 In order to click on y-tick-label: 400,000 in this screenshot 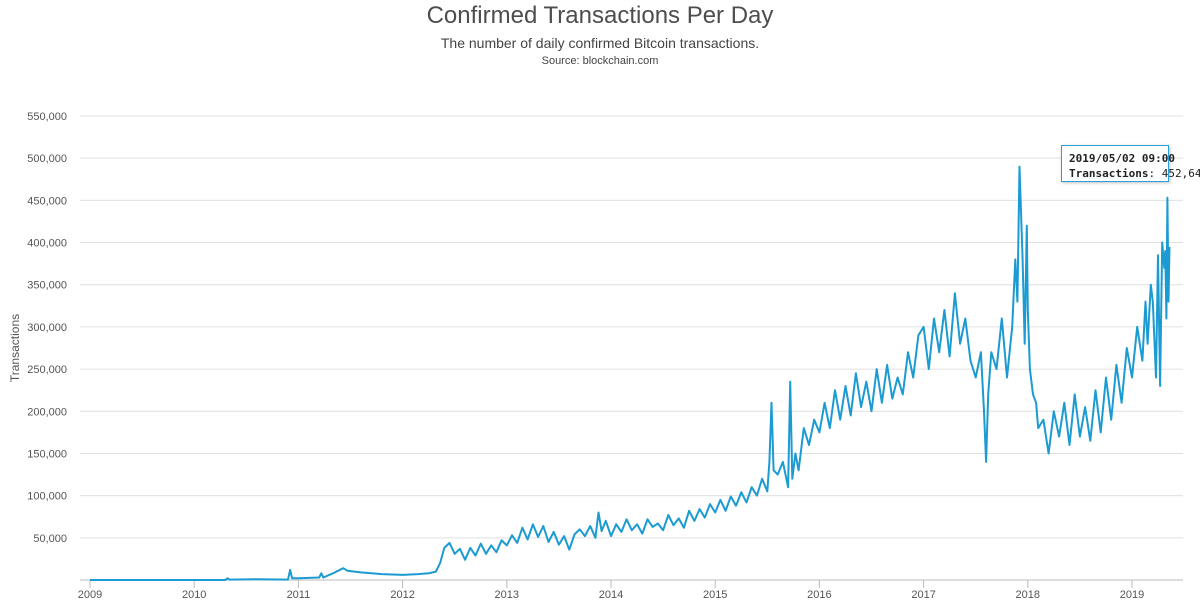, I will do `click(47, 244)`.